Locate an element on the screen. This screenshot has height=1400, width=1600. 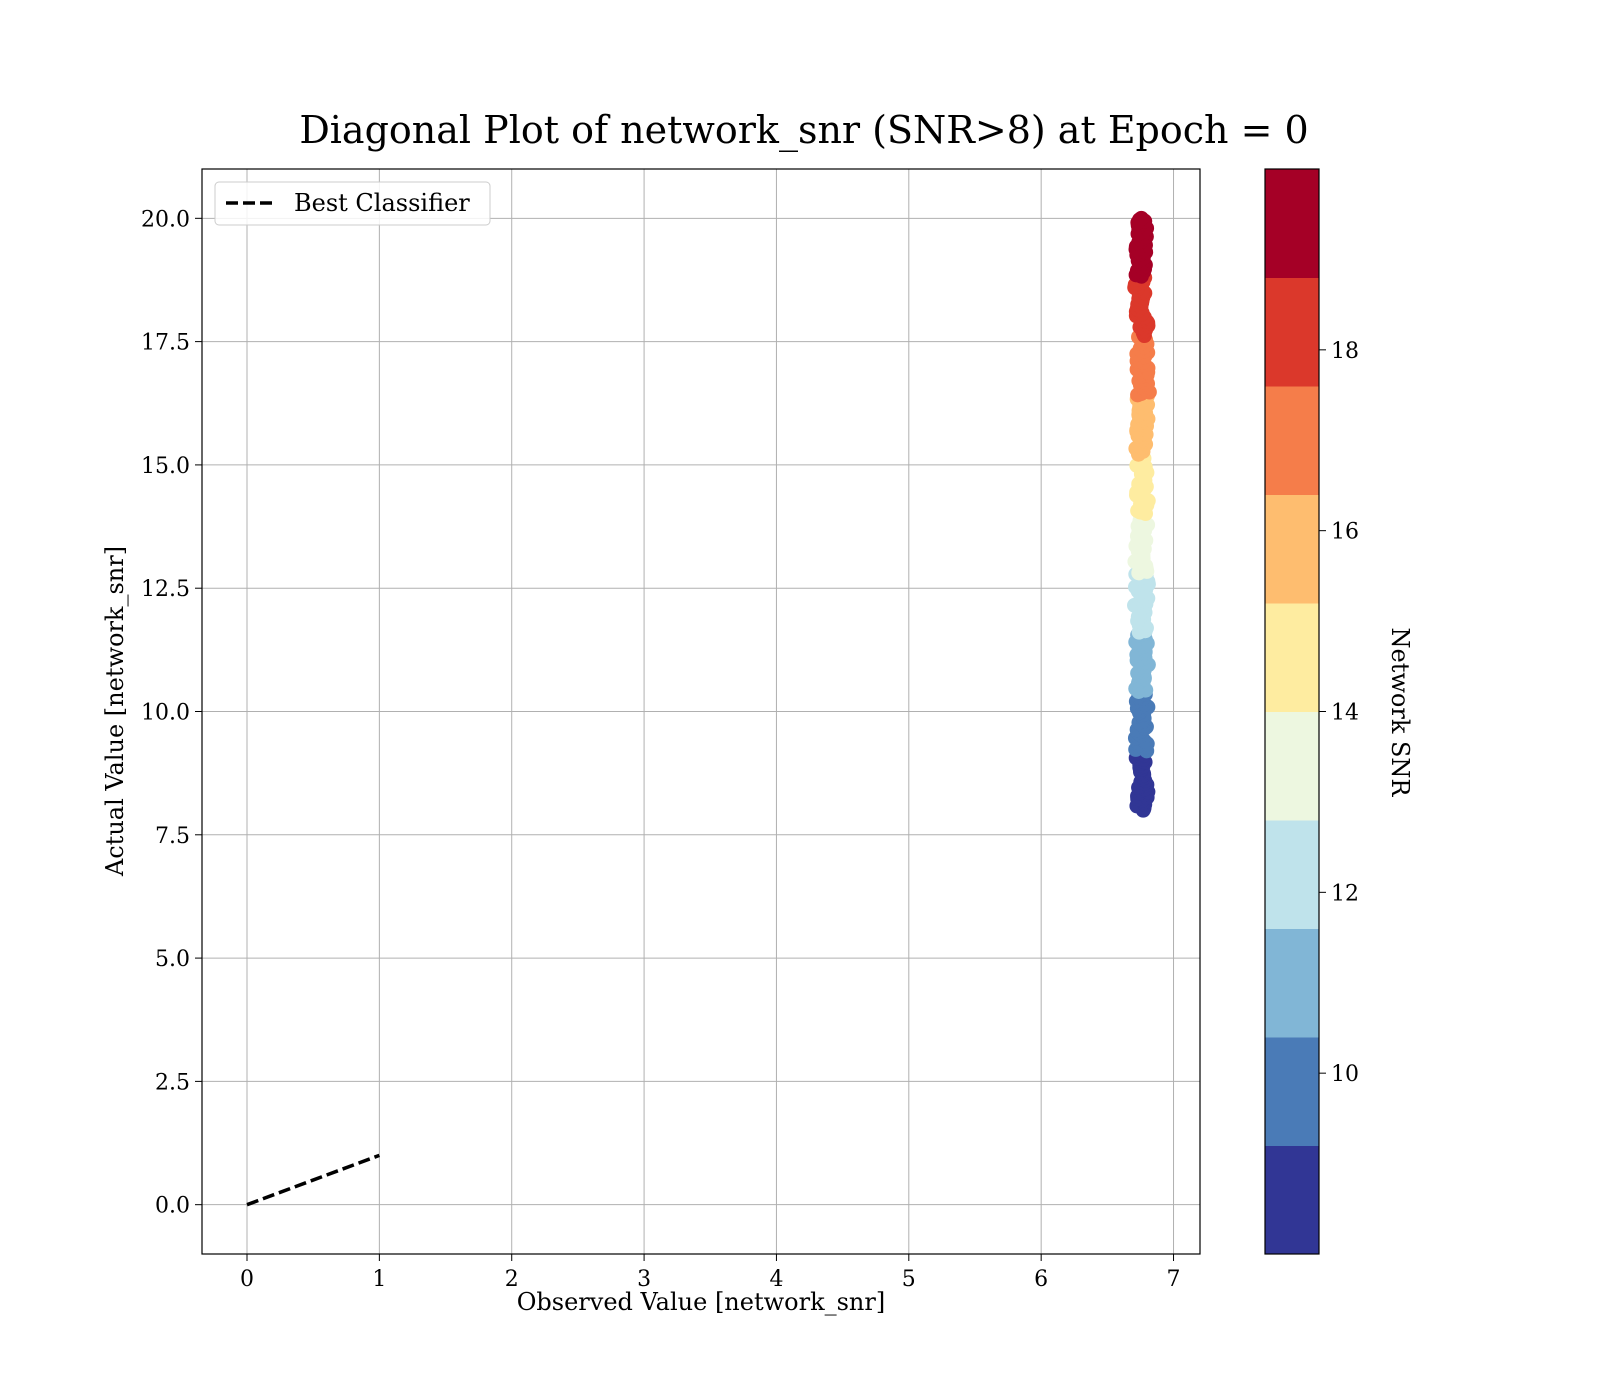
y-tick-label: 17.5 is located at coordinates (165, 343).